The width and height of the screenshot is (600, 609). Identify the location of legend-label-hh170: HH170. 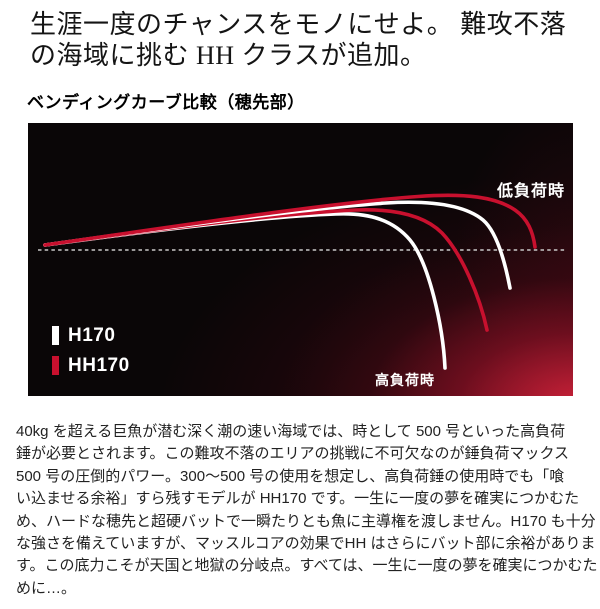
(99, 365).